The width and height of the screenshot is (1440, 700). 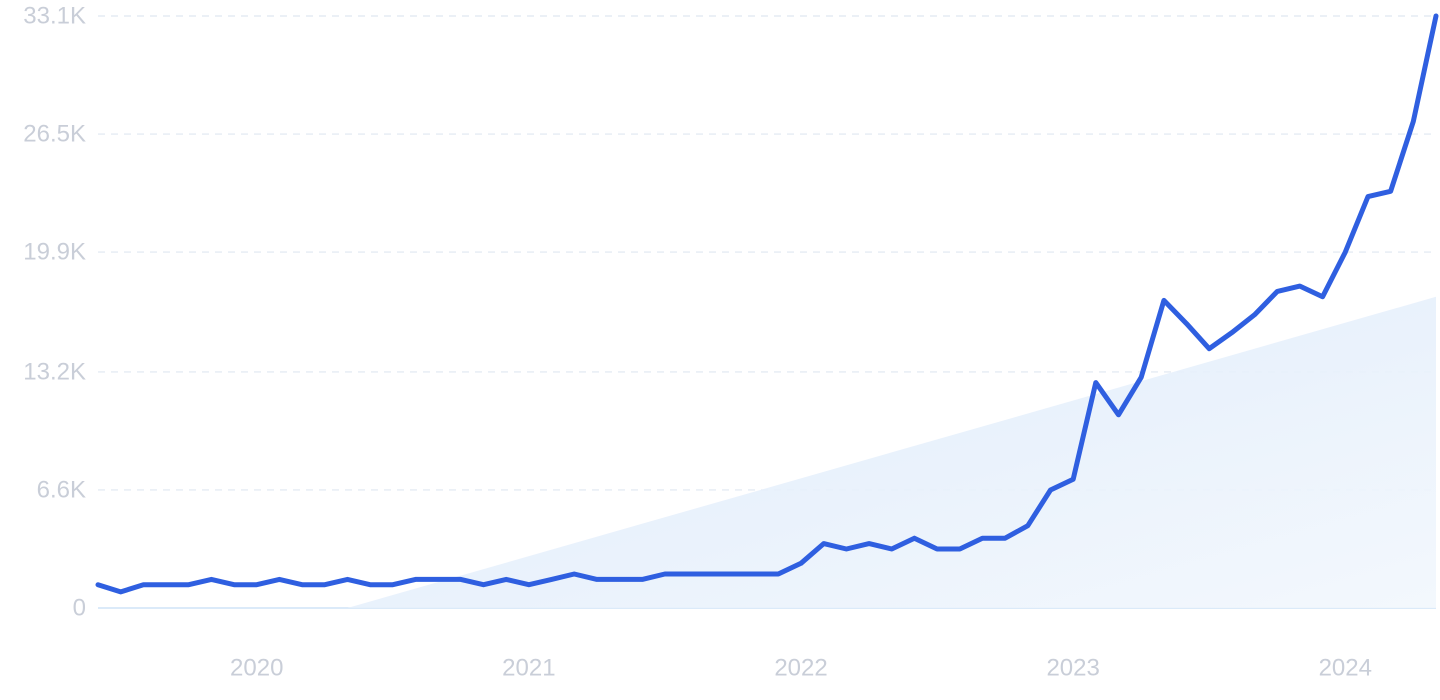 What do you see at coordinates (1072, 668) in the screenshot?
I see `x-tick-label: 2023` at bounding box center [1072, 668].